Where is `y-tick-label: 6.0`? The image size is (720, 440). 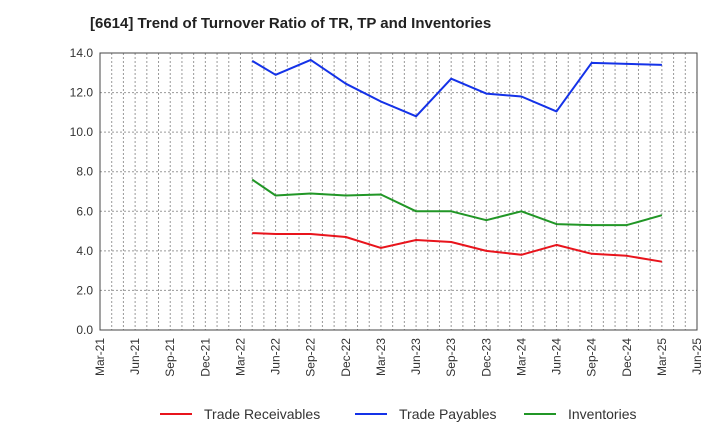
y-tick-label: 6.0 is located at coordinates (84, 211).